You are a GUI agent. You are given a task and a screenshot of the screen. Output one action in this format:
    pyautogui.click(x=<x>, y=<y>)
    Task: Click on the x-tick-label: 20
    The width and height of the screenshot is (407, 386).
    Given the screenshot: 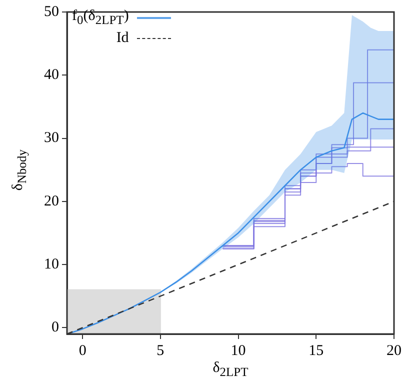 What is the action you would take?
    pyautogui.click(x=394, y=350)
    